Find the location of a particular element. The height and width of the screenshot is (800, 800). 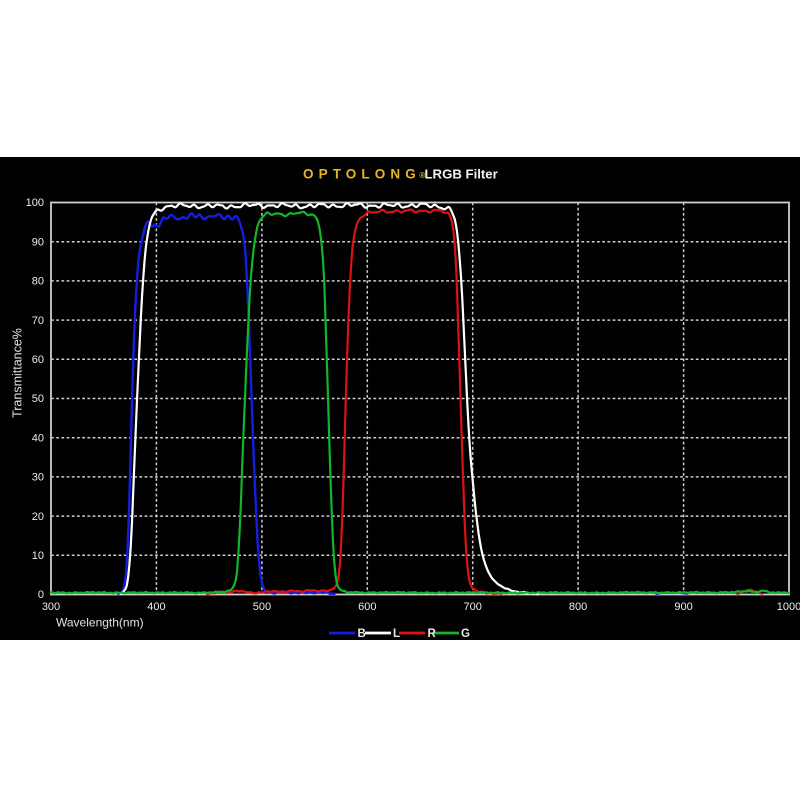

svg-text: 900 is located at coordinates (683, 607).